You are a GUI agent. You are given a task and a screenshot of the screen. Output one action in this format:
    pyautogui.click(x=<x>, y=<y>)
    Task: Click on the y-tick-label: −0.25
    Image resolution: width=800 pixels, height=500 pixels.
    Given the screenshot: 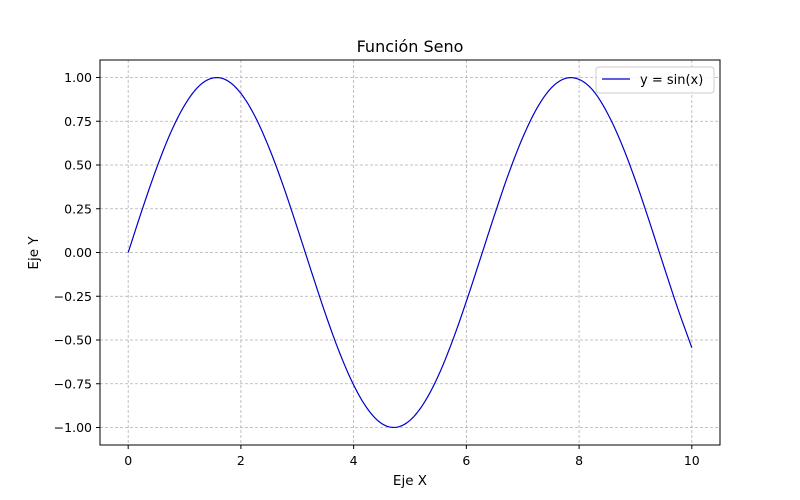 What is the action you would take?
    pyautogui.click(x=73, y=296)
    